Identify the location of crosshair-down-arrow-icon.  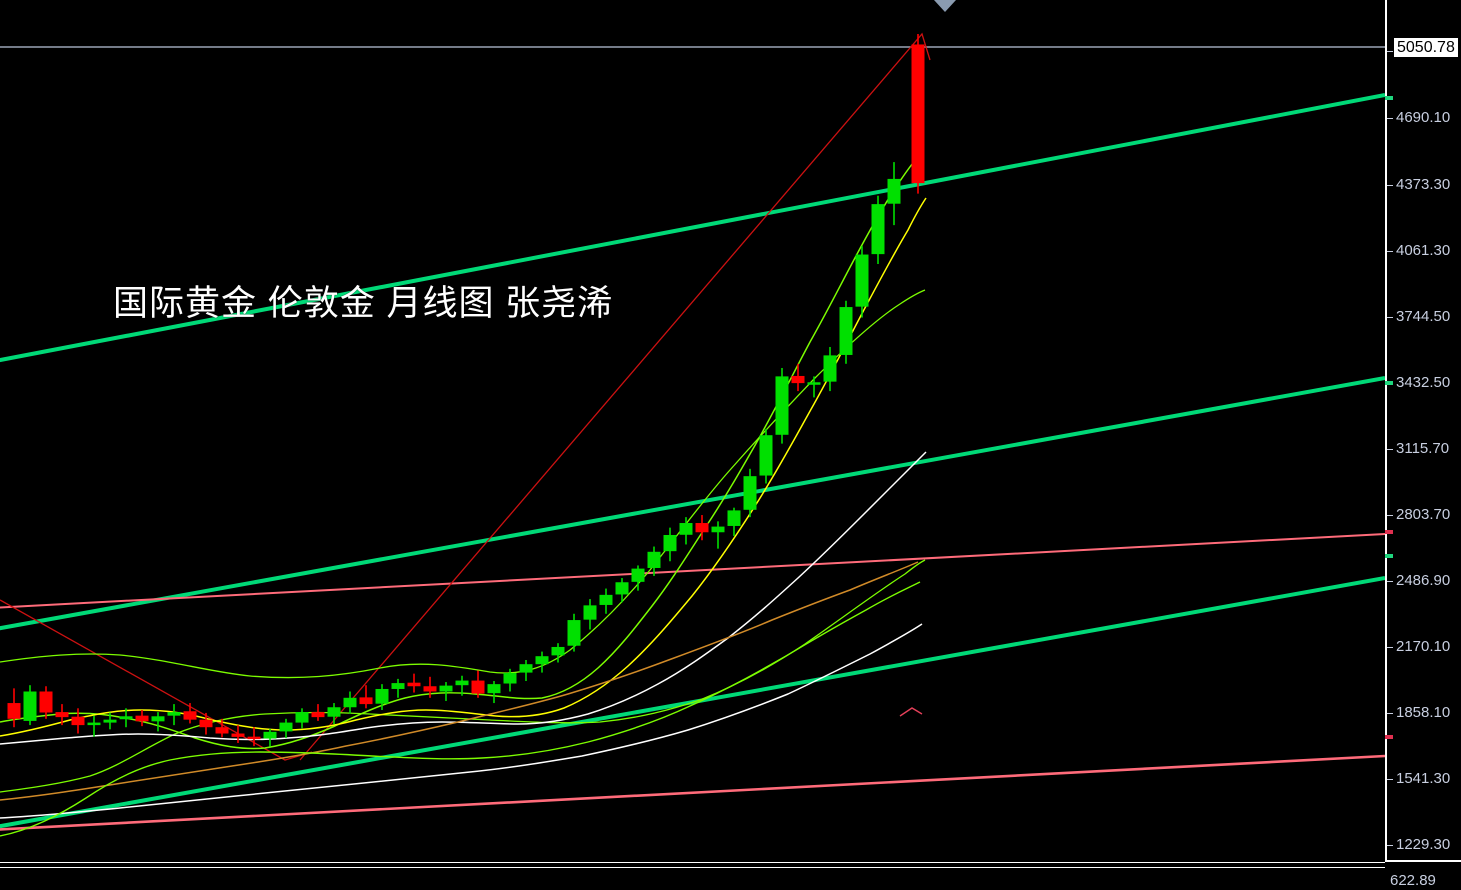
(945, 6).